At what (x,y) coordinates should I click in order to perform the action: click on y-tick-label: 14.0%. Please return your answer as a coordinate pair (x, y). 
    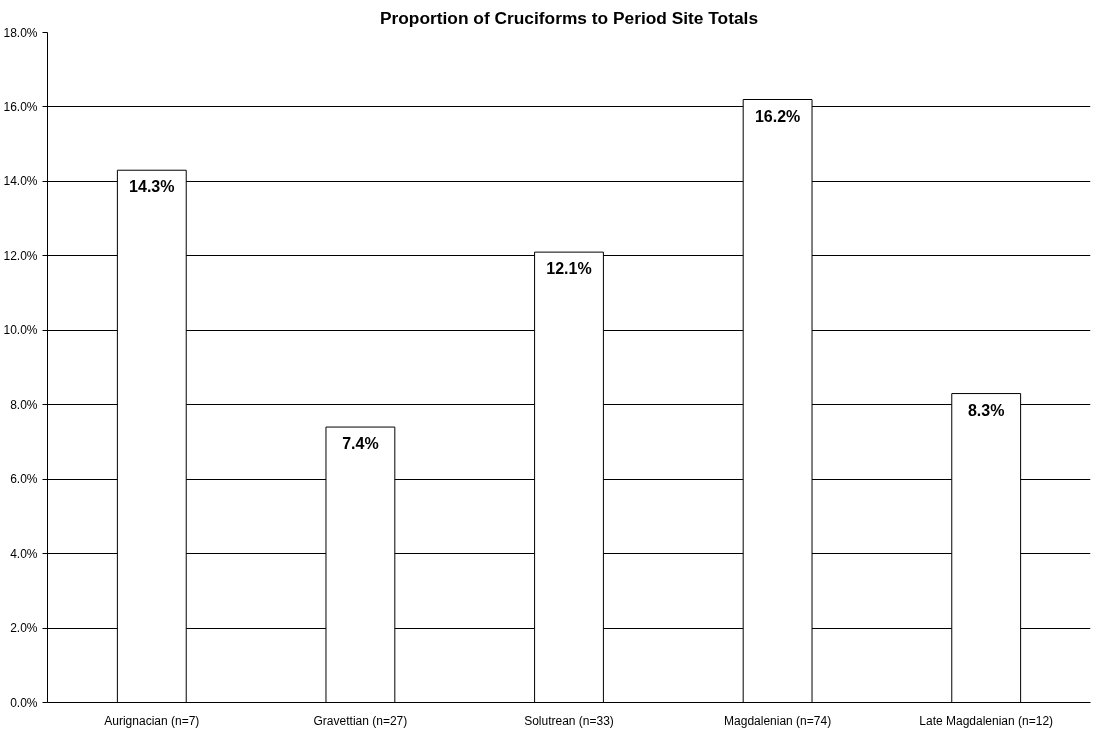
    Looking at the image, I should click on (20, 181).